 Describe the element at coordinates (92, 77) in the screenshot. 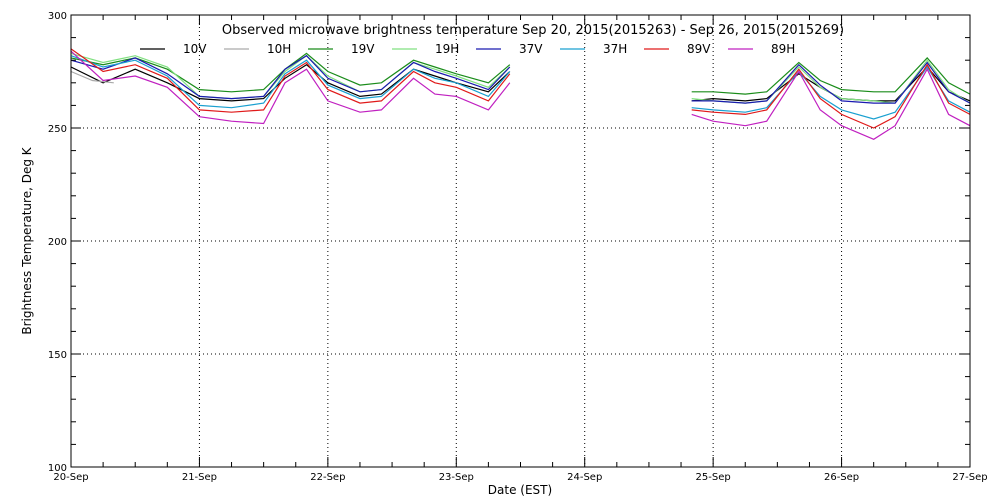

I see `series-line-10H` at that location.